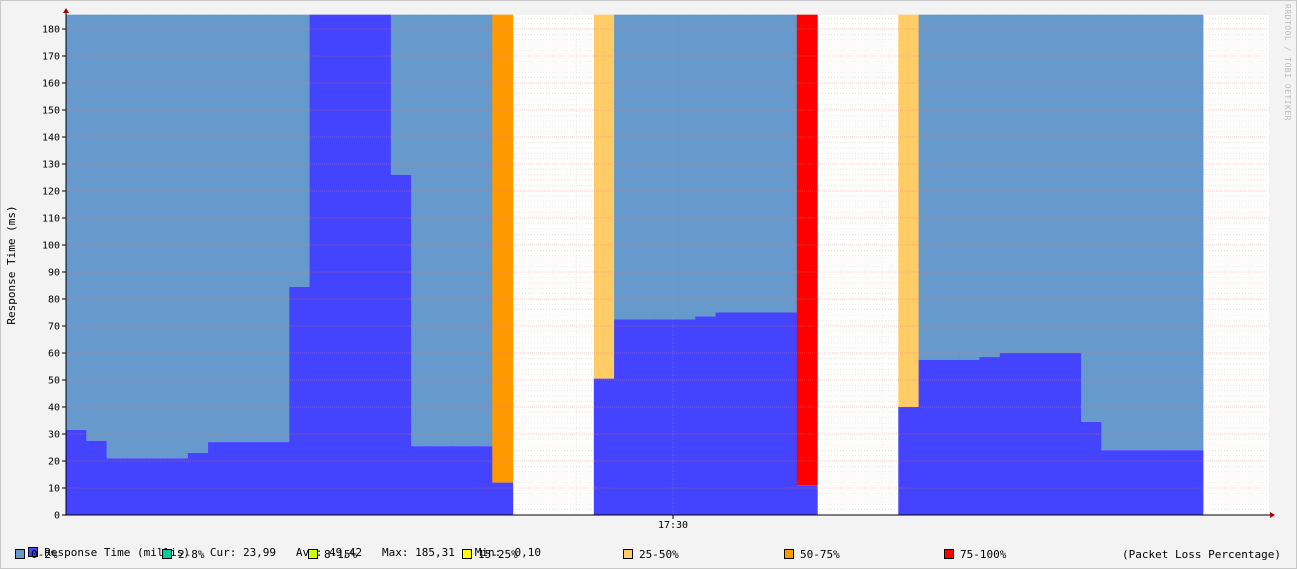  I want to click on y-axis-label: Response Time (ms), so click(11, 264).